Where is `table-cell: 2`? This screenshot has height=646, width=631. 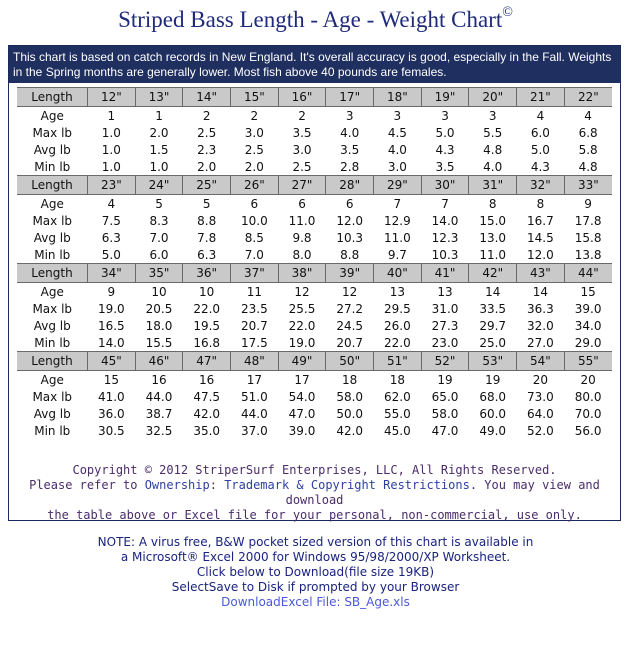 table-cell: 2 is located at coordinates (254, 115).